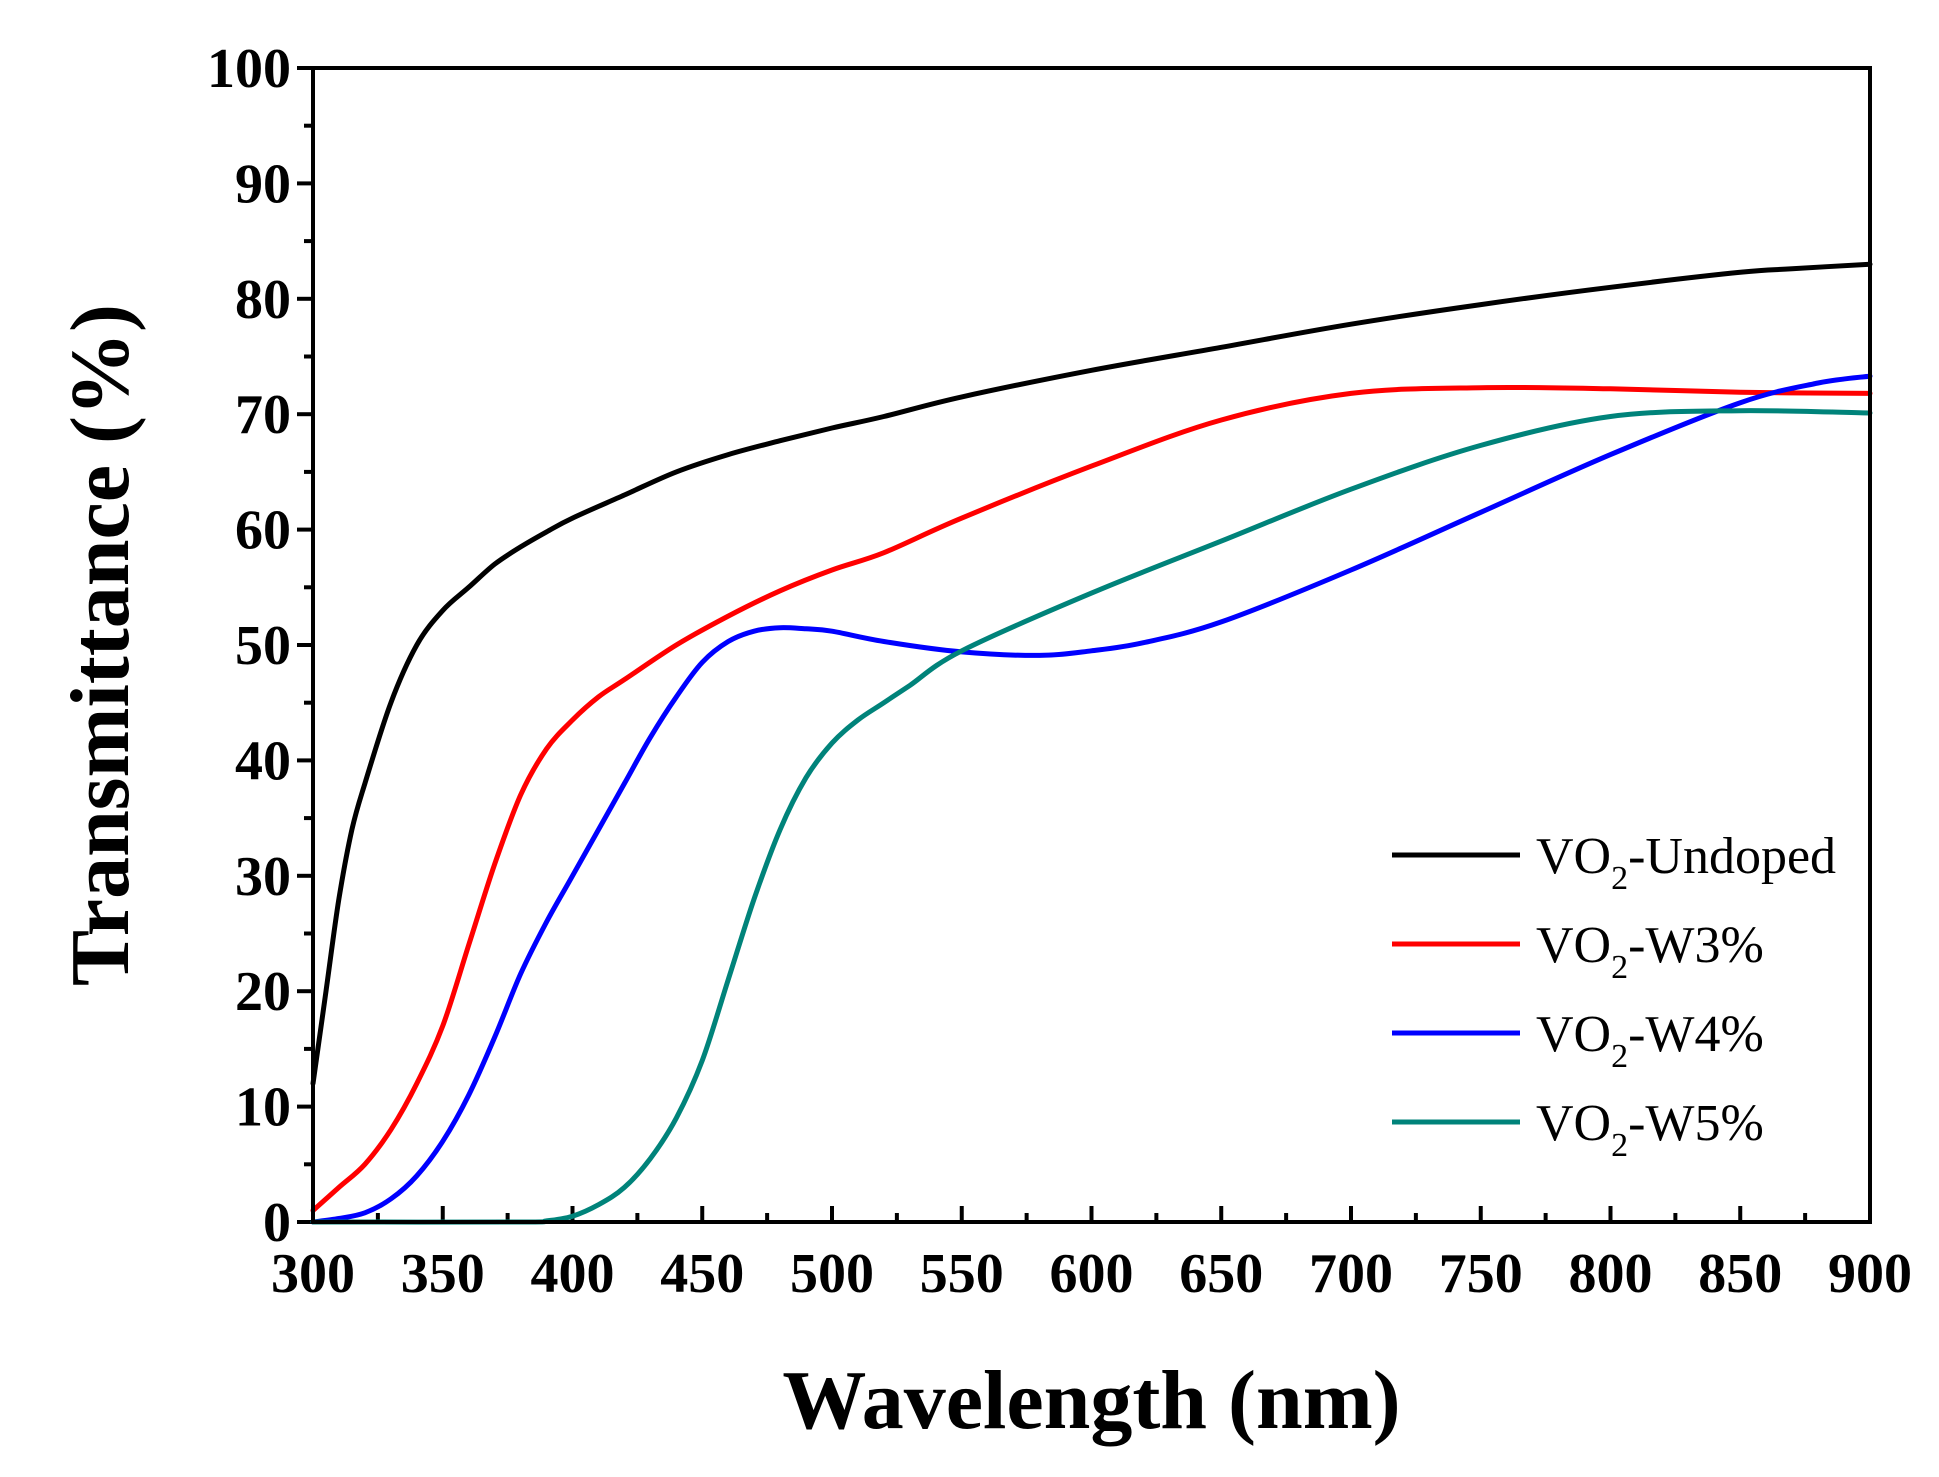 The image size is (1939, 1477). Describe the element at coordinates (1870, 1274) in the screenshot. I see `x-tick-label: 900` at that location.